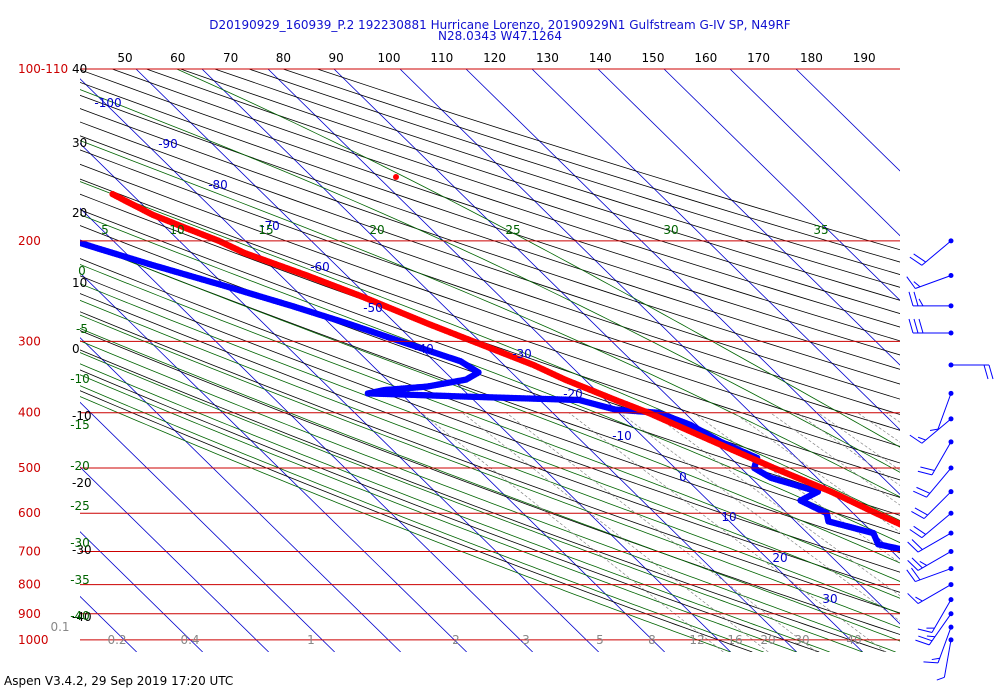  Describe the element at coordinates (758, 58) in the screenshot. I see `top-axis-tick-label: 170` at that location.